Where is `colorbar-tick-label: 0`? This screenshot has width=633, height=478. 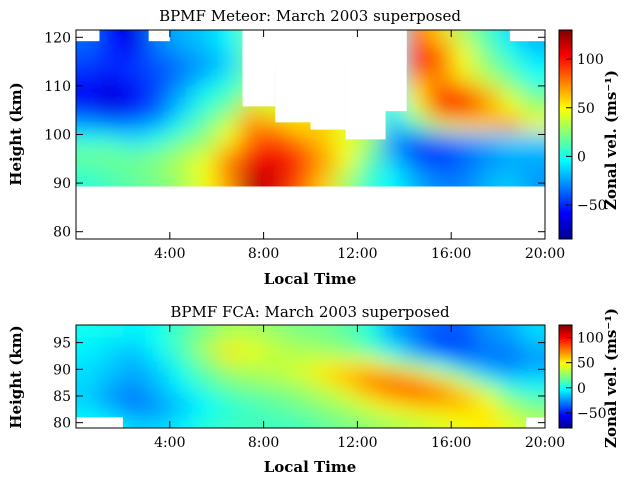 colorbar-tick-label: 0 is located at coordinates (581, 157).